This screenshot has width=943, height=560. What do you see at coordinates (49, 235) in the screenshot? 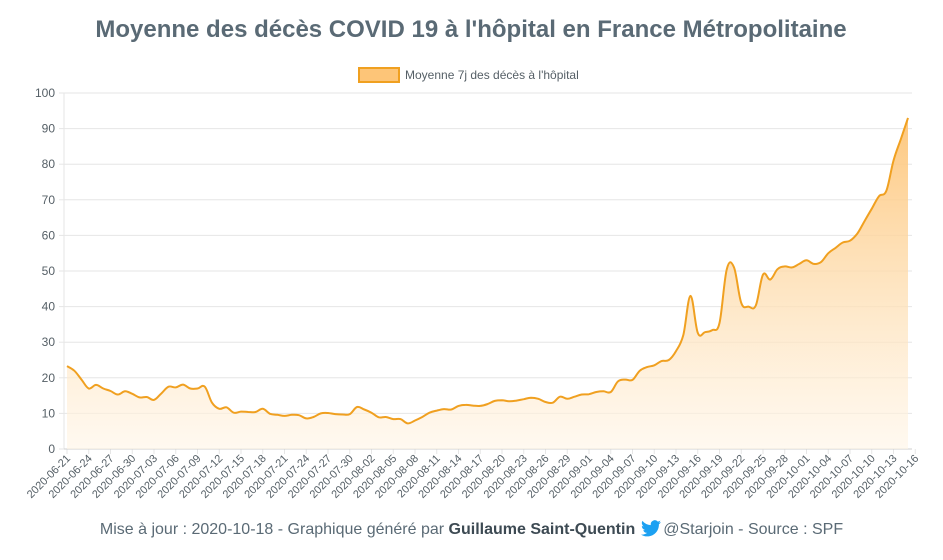
I see `y-tick-label: 60` at bounding box center [49, 235].